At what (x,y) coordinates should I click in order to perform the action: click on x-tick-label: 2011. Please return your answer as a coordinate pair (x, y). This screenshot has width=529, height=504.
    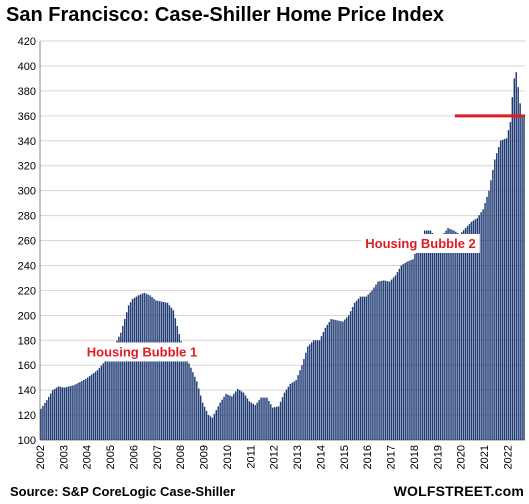
    Looking at the image, I should click on (251, 457).